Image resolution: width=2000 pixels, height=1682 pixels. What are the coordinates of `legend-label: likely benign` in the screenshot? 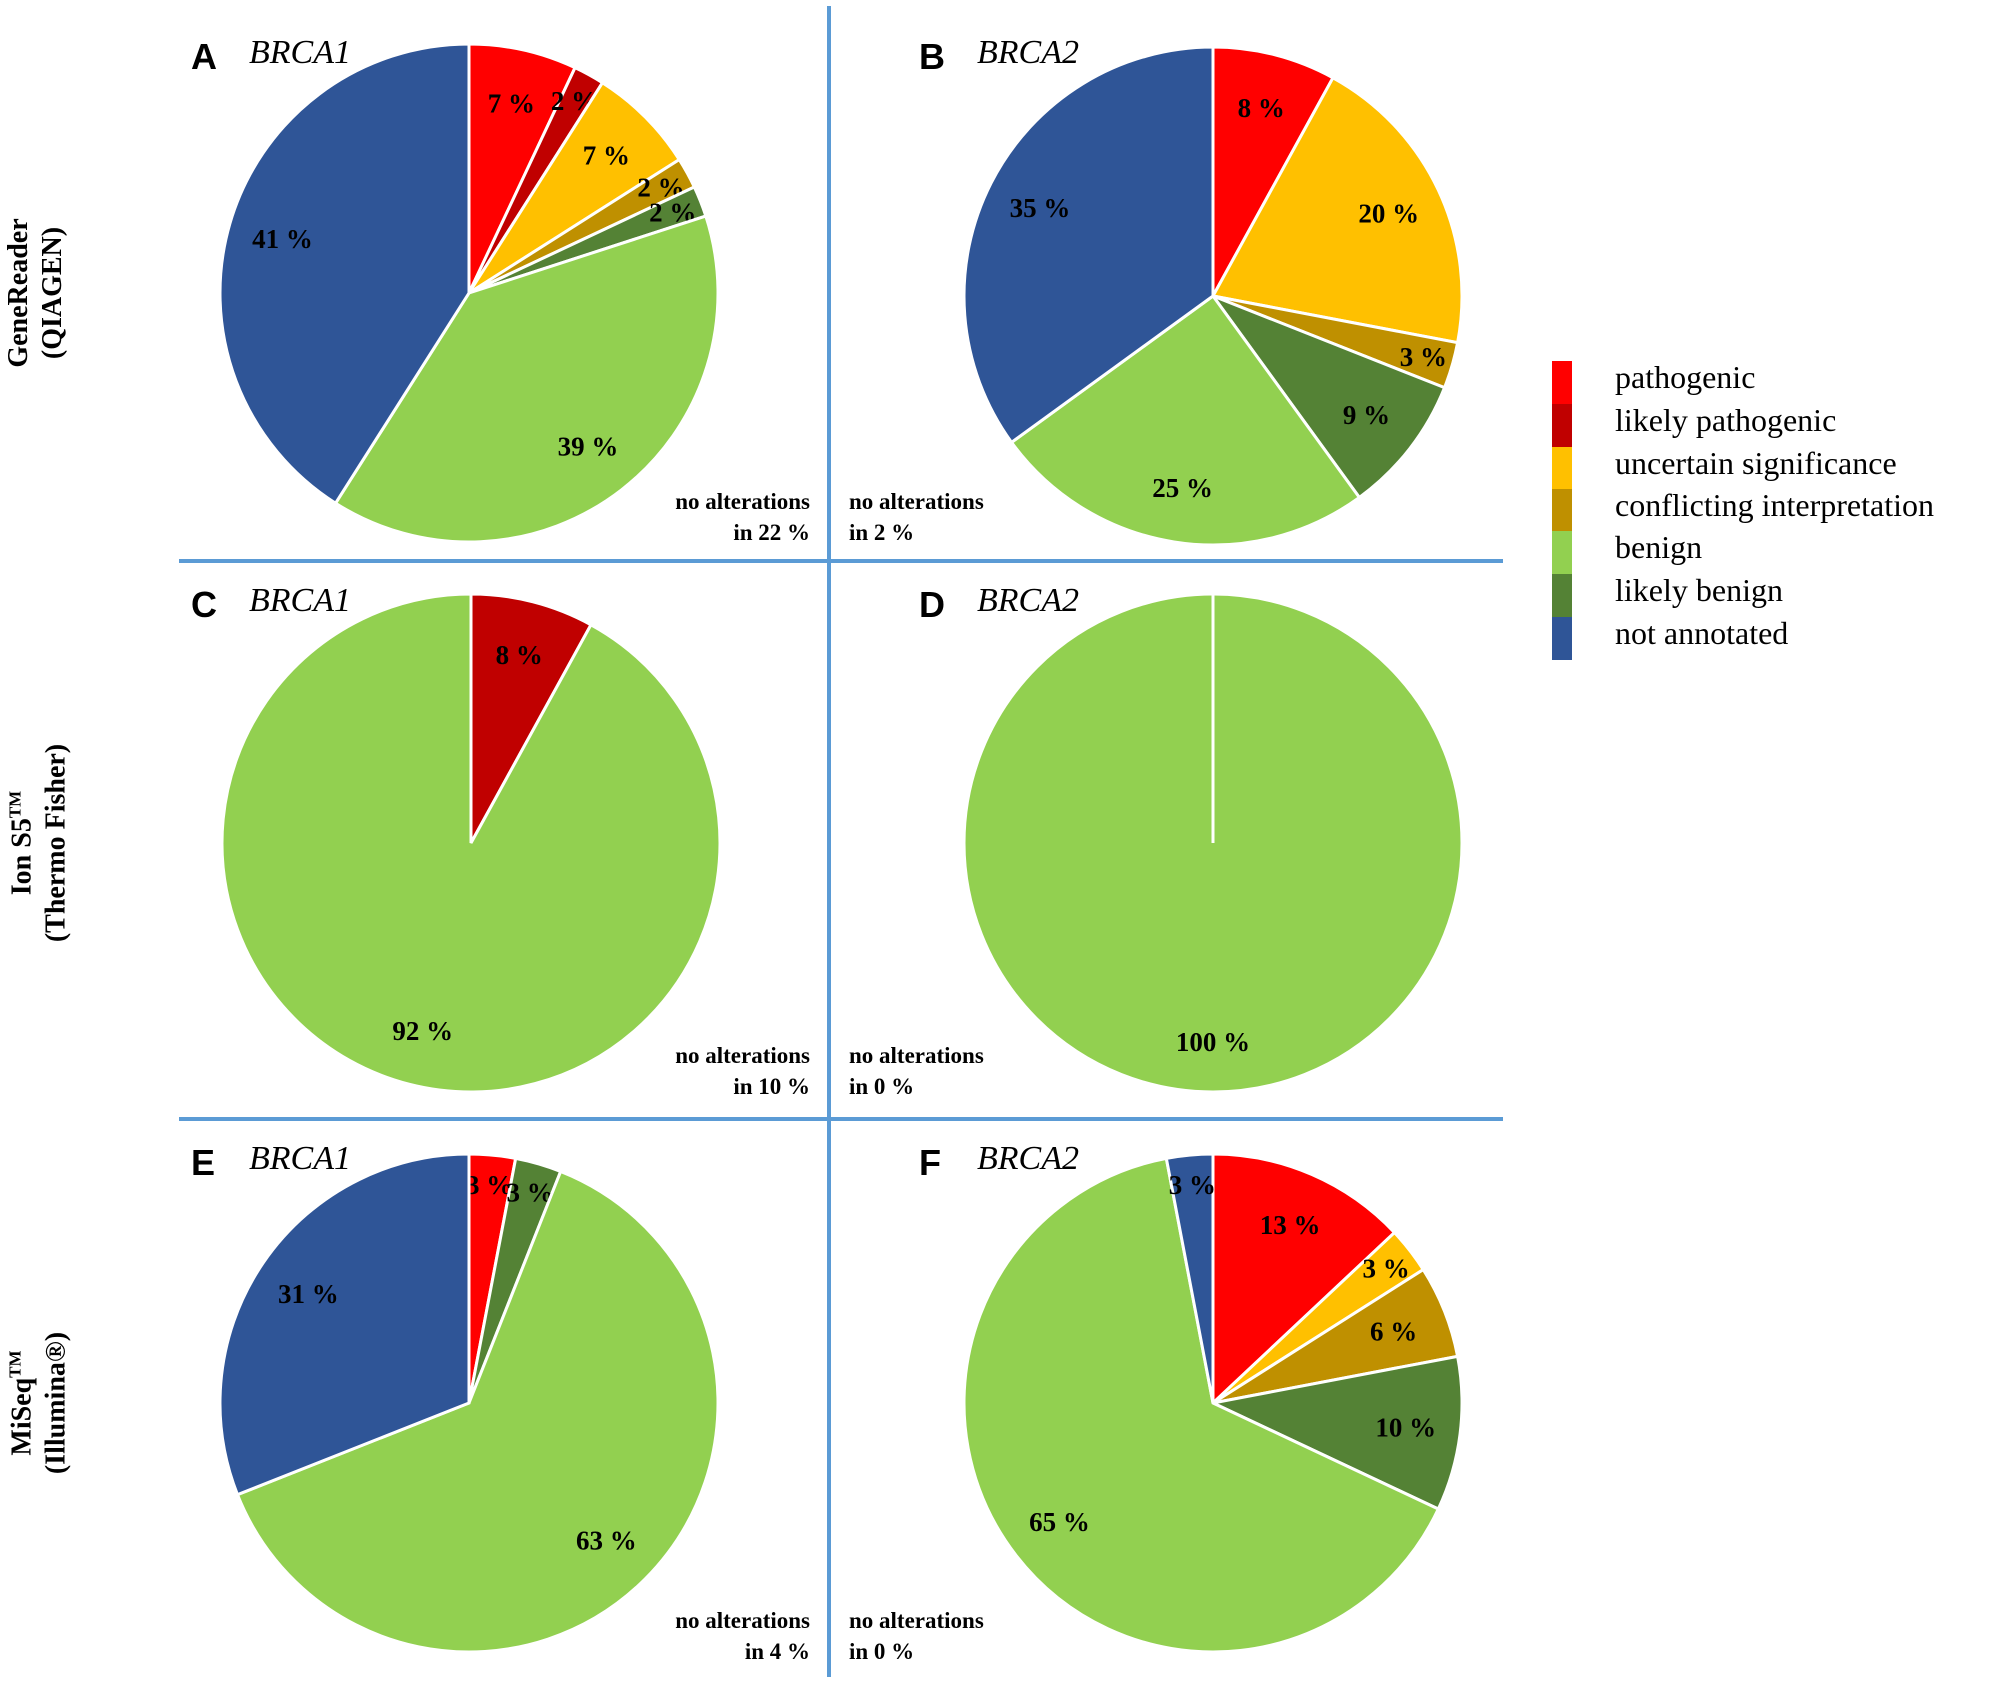 It's located at (1699, 590).